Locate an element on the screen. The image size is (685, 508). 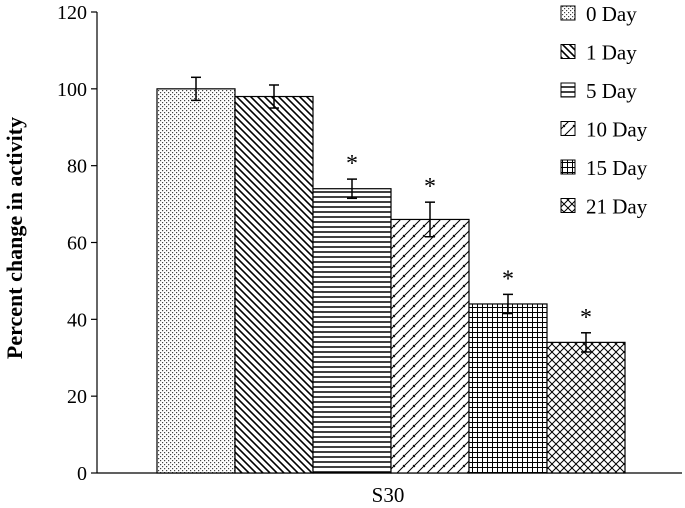
bar-15-day is located at coordinates (508, 388).